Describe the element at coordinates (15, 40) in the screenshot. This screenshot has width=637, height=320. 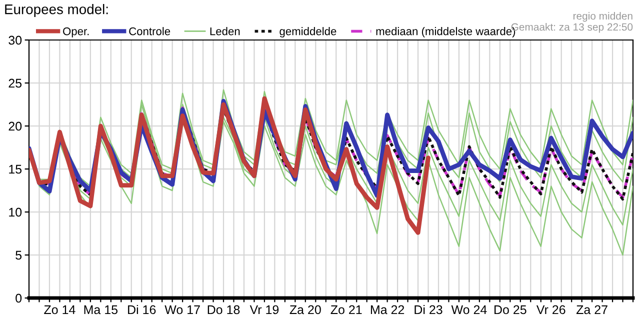
I see `y-tick-label: 30` at that location.